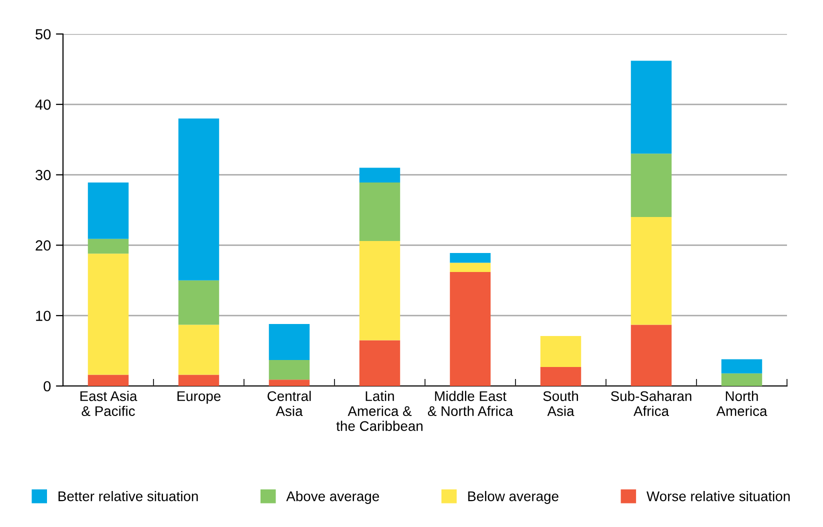  What do you see at coordinates (47, 386) in the screenshot?
I see `y-tick-label: 0` at bounding box center [47, 386].